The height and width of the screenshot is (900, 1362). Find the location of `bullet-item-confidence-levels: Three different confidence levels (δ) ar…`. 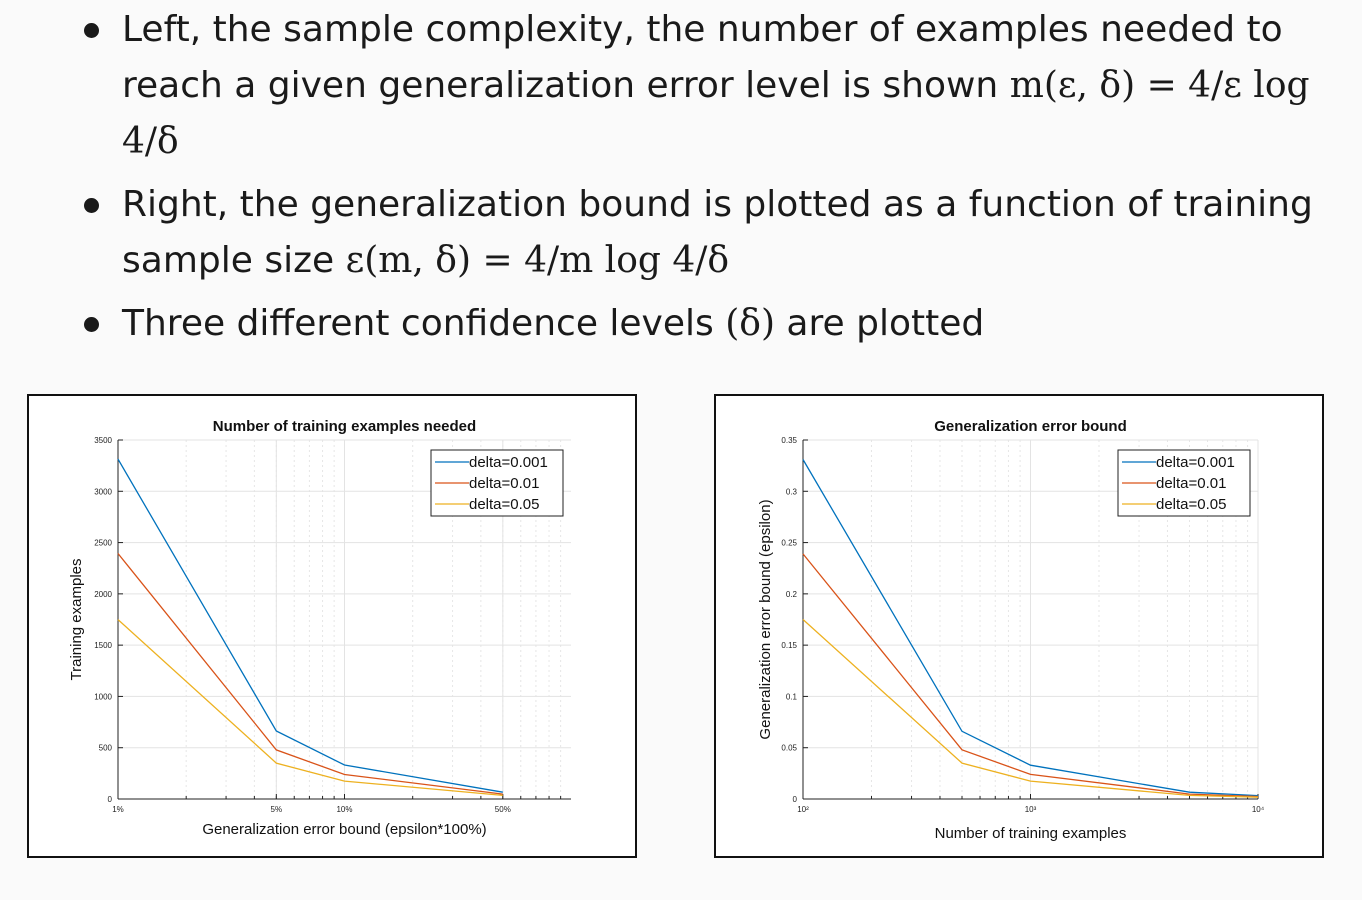

bullet-item-confidence-levels: Three different confidence levels (δ) ar… is located at coordinates (710, 324).